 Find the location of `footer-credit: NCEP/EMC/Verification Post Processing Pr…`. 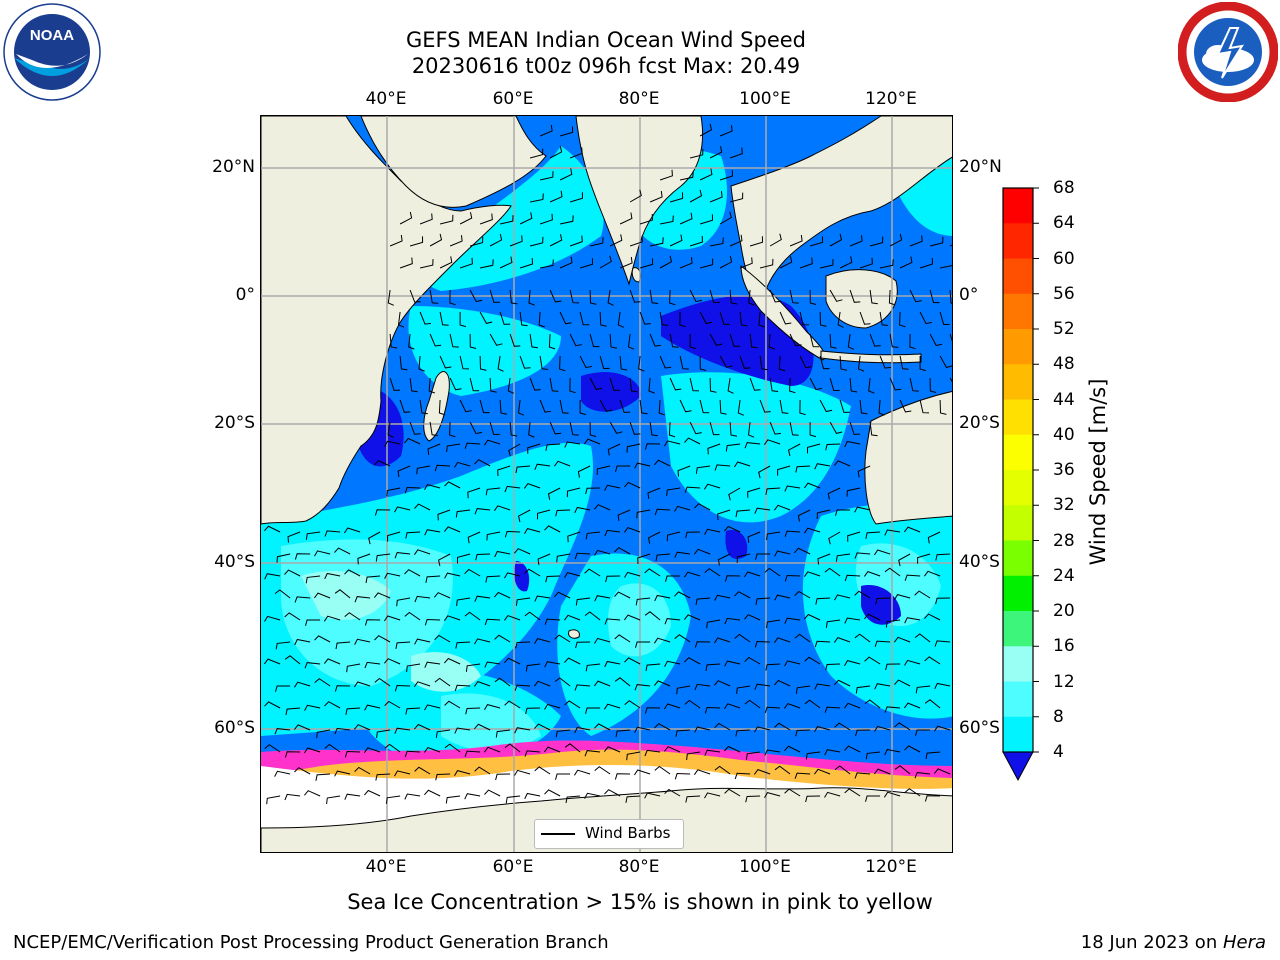

footer-credit: NCEP/EMC/Verification Post Processing Pr… is located at coordinates (311, 942).